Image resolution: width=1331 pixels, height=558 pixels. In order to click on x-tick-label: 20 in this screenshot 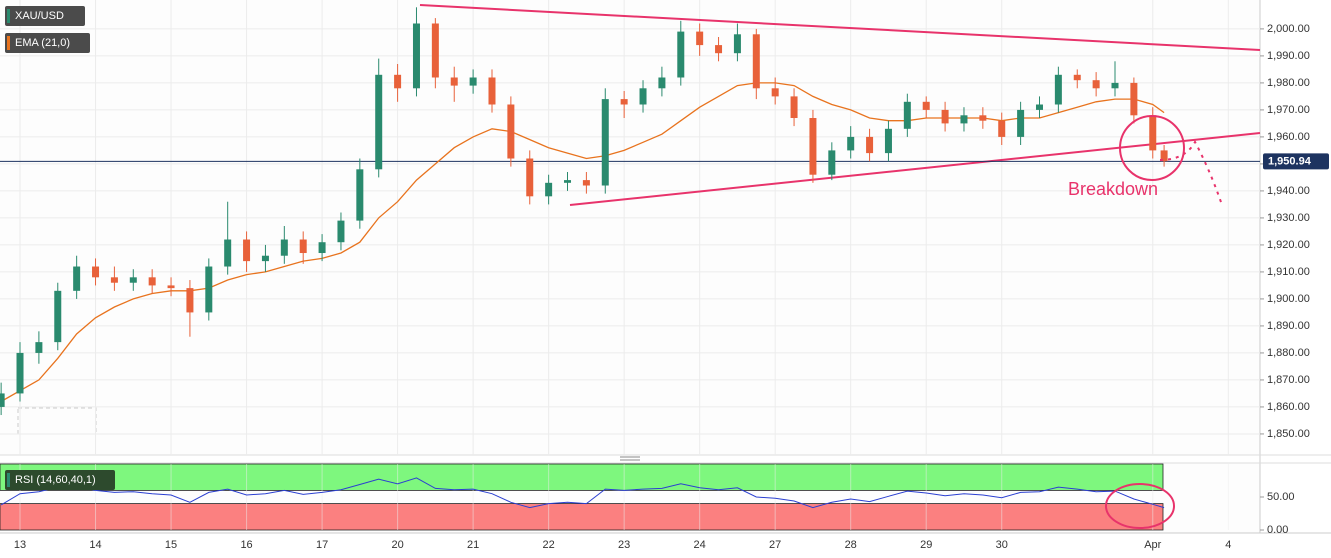, I will do `click(397, 545)`.